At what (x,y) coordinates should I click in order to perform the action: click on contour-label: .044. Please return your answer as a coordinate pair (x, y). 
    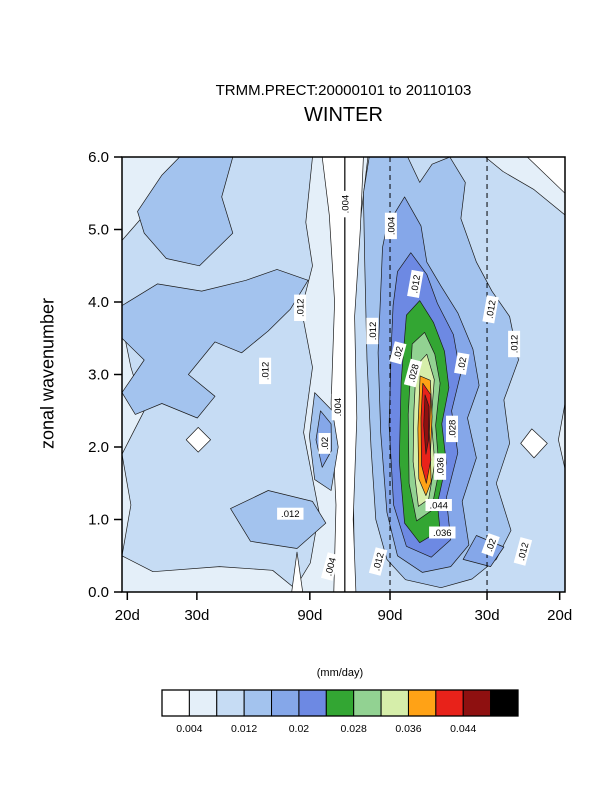
    Looking at the image, I should click on (438, 505).